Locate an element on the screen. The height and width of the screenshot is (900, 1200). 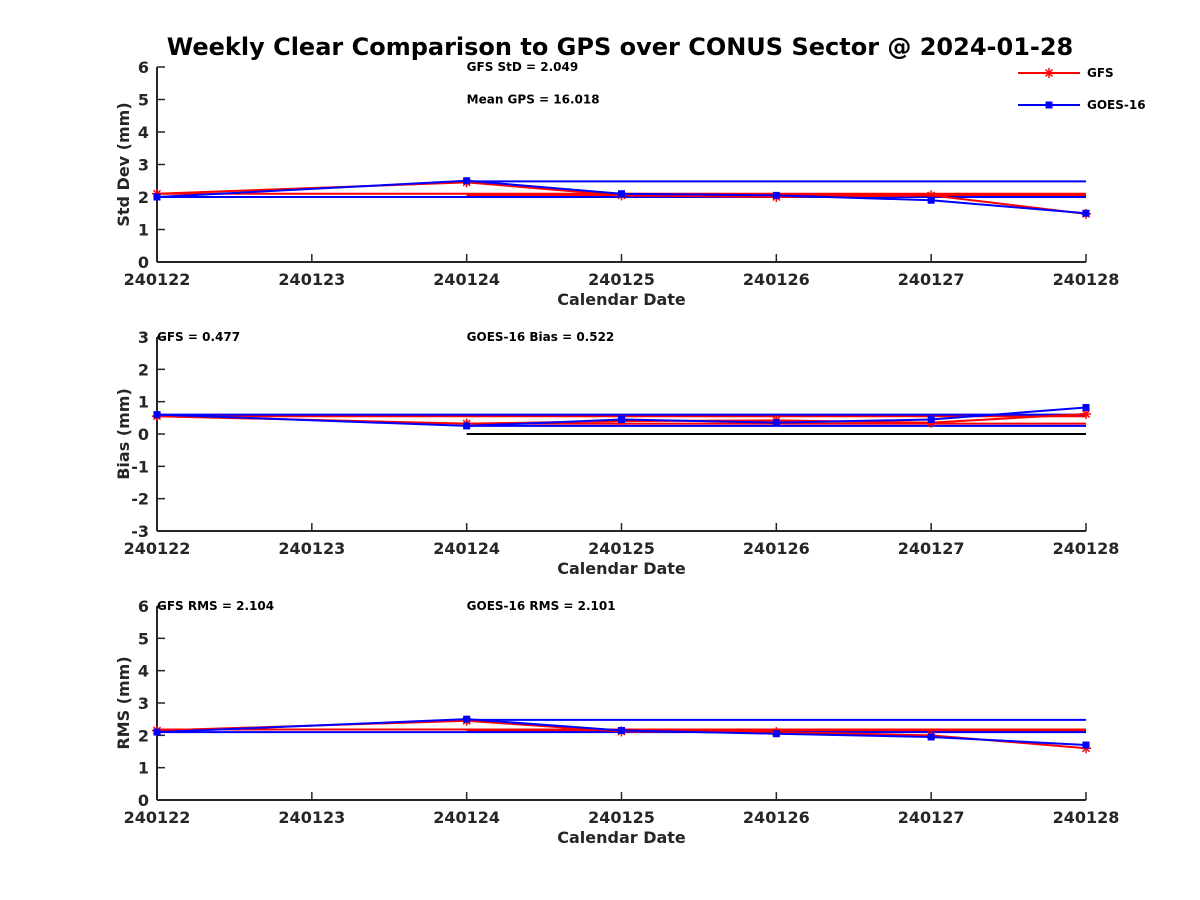
annotation: Mean GPS = 16.018 is located at coordinates (533, 100).